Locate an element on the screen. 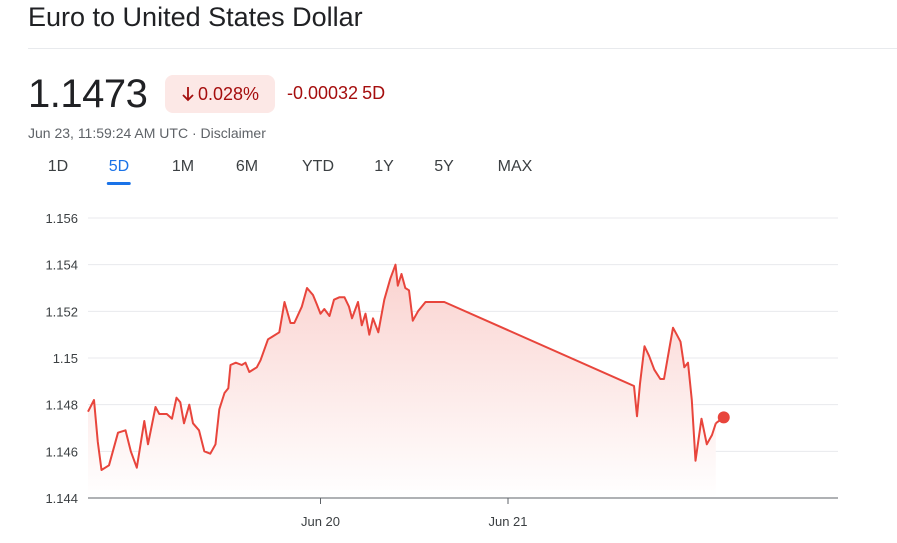  current-price: 1.1473 is located at coordinates (88, 94).